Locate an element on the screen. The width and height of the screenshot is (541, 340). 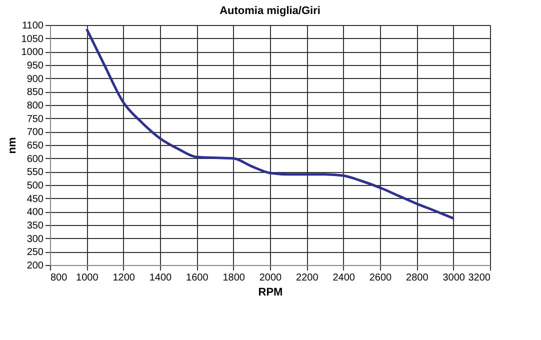
x-tick-label: 1600 is located at coordinates (197, 278).